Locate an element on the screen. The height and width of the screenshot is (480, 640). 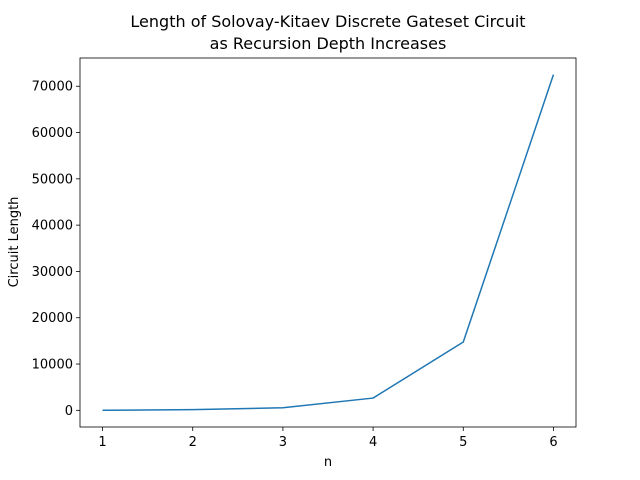
x-tick-label: 6 is located at coordinates (553, 442).